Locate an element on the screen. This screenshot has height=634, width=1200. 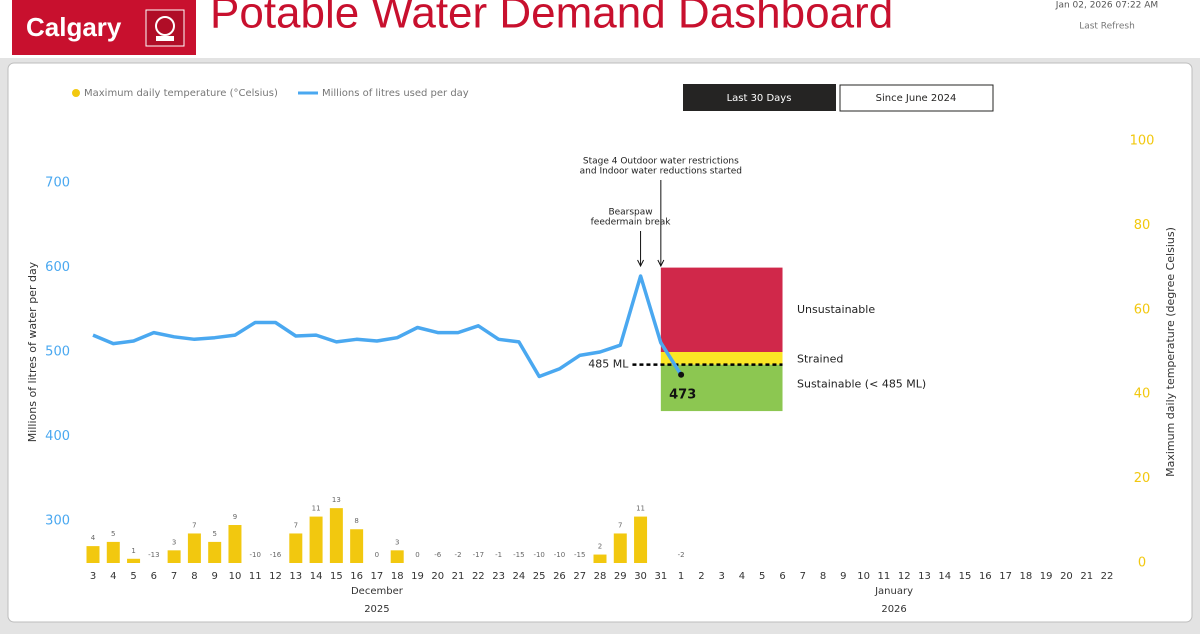
temperature-label: 7 is located at coordinates (620, 525).